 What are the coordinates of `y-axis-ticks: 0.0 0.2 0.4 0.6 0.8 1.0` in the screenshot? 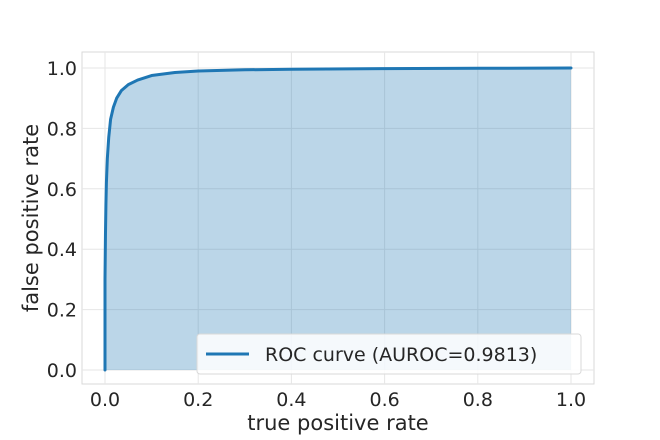 It's located at (62, 220).